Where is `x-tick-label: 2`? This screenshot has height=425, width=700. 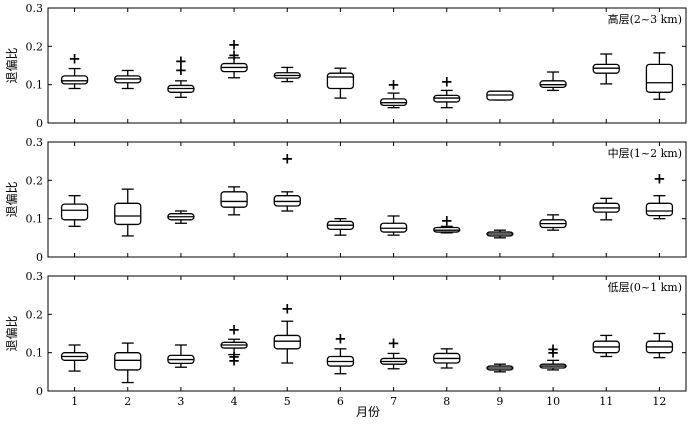 x-tick-label: 2 is located at coordinates (127, 401).